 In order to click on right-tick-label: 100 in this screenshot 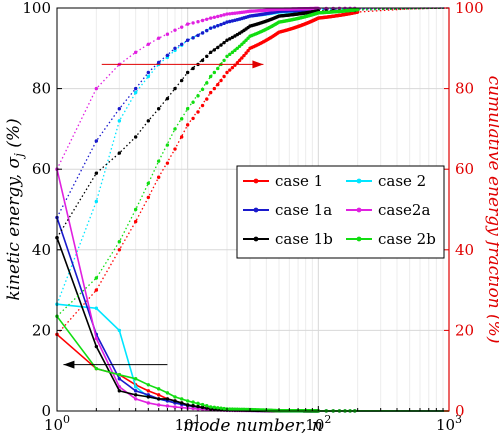, I will do `click(469, 8)`.